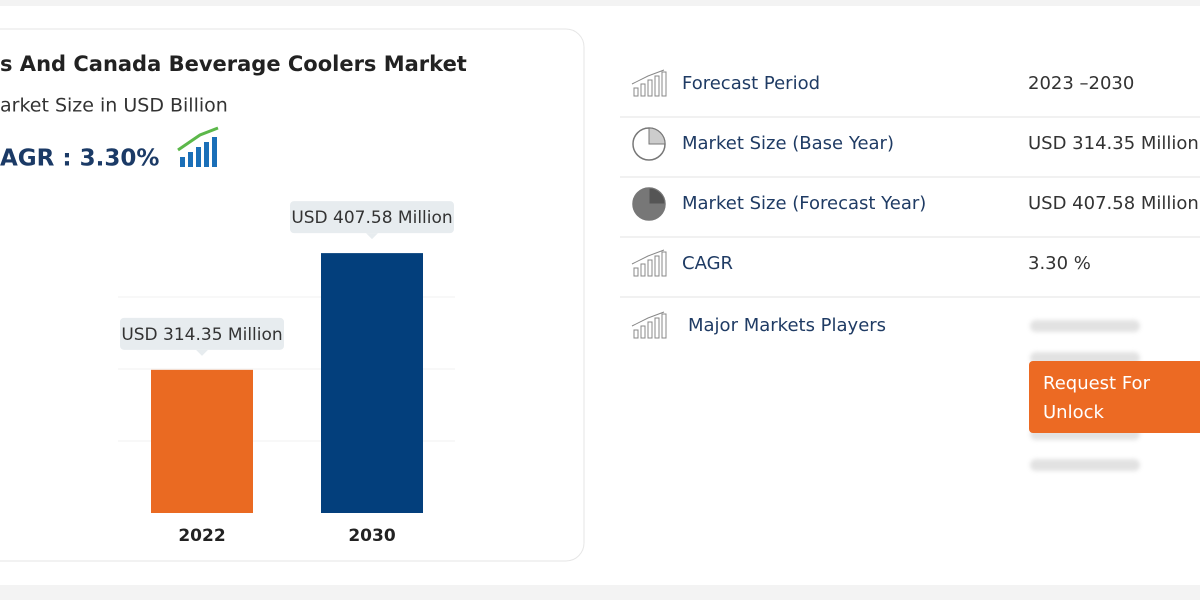 The width and height of the screenshot is (1200, 600). Describe the element at coordinates (1113, 143) in the screenshot. I see `row-value: USD 314.35 Million` at that location.